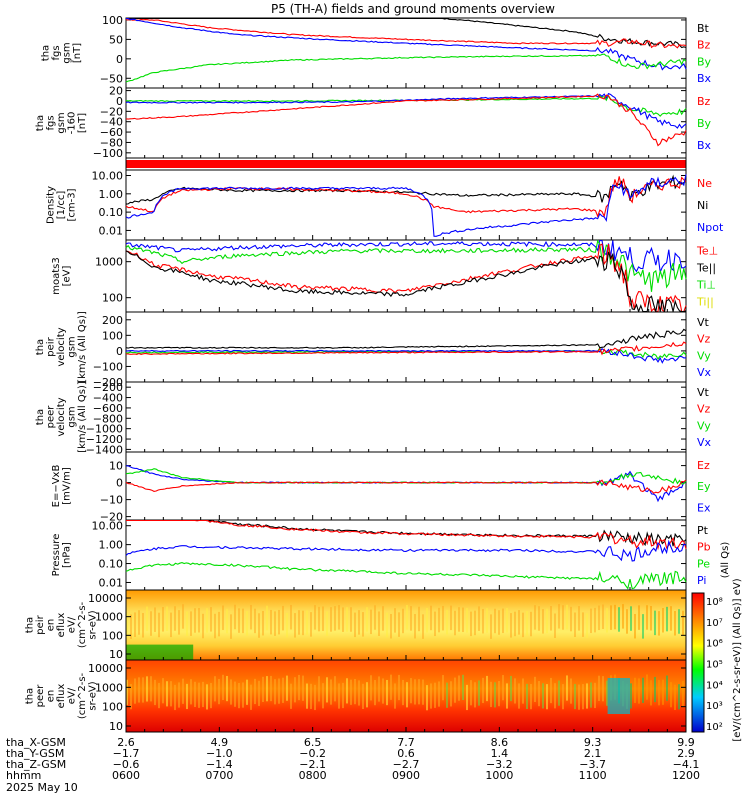 Image resolution: width=750 pixels, height=800 pixels. I want to click on y-tick-label: 0, so click(119, 351).